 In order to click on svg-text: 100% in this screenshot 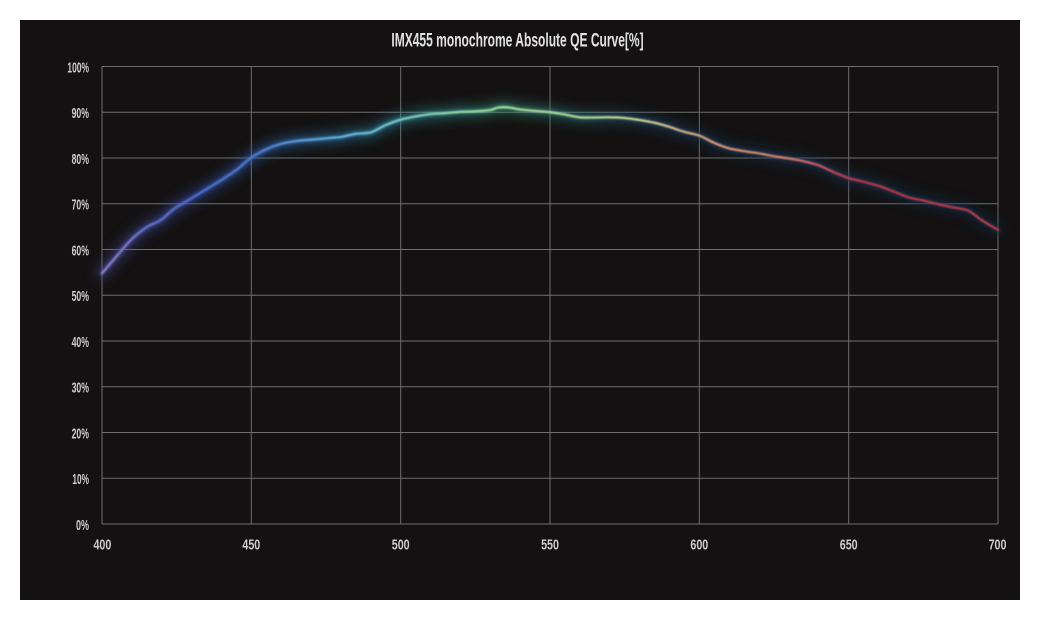, I will do `click(78, 68)`.